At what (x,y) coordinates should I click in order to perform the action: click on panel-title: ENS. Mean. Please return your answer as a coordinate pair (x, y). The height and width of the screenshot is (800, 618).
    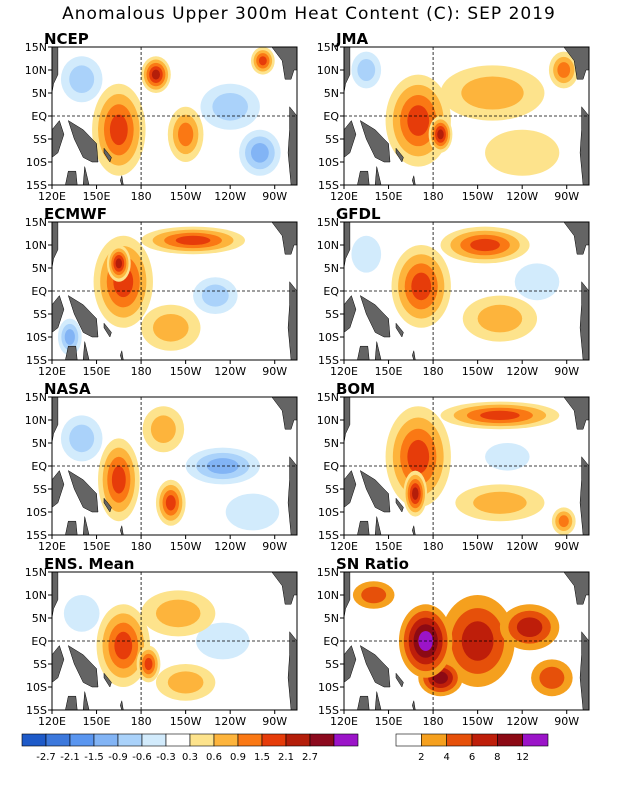
    Looking at the image, I should click on (89, 564).